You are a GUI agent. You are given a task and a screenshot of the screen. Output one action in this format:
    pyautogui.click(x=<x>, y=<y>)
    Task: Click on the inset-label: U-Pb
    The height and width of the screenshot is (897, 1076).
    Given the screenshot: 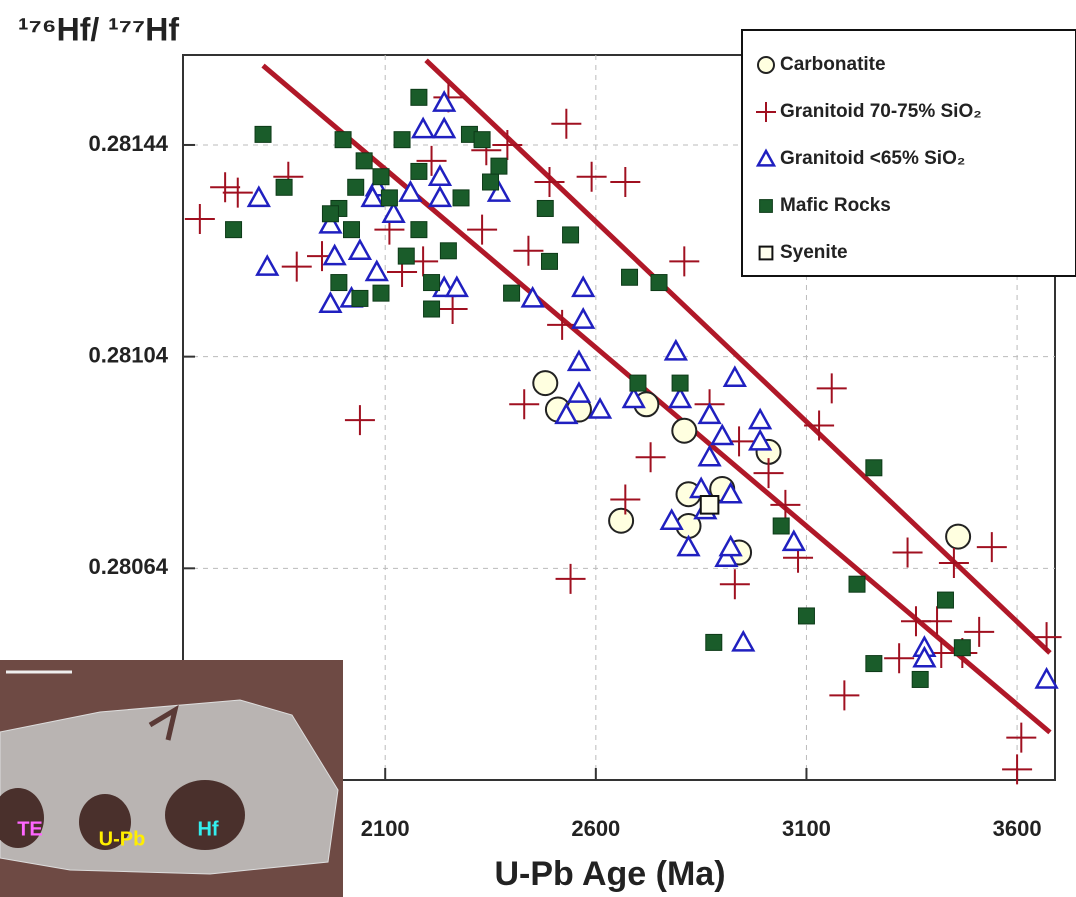 What is the action you would take?
    pyautogui.click(x=122, y=839)
    